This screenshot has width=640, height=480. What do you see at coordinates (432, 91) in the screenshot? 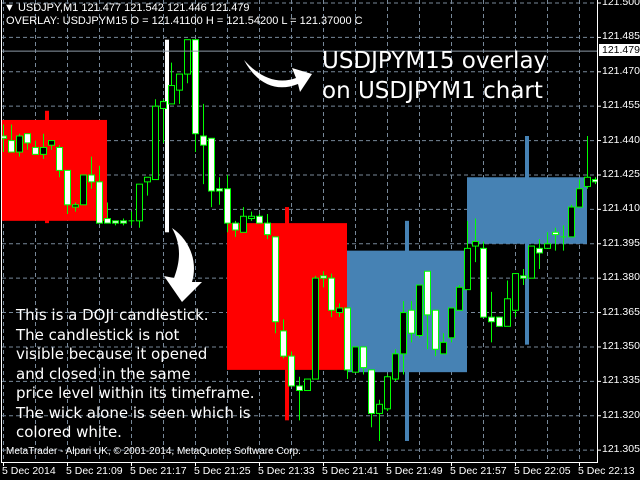
I see `annotation-line: on USDJPYM1 chart` at bounding box center [432, 91].